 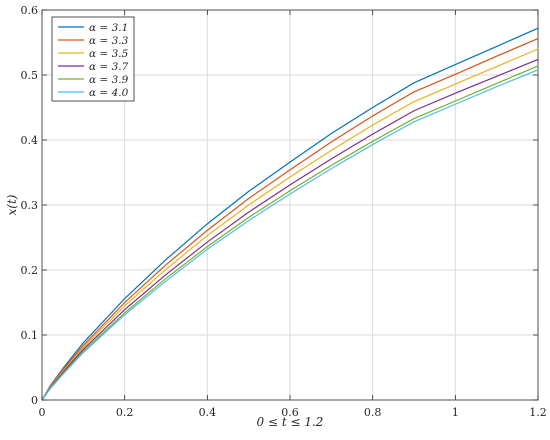 What do you see at coordinates (34, 400) in the screenshot?
I see `y-tick-label: 0` at bounding box center [34, 400].